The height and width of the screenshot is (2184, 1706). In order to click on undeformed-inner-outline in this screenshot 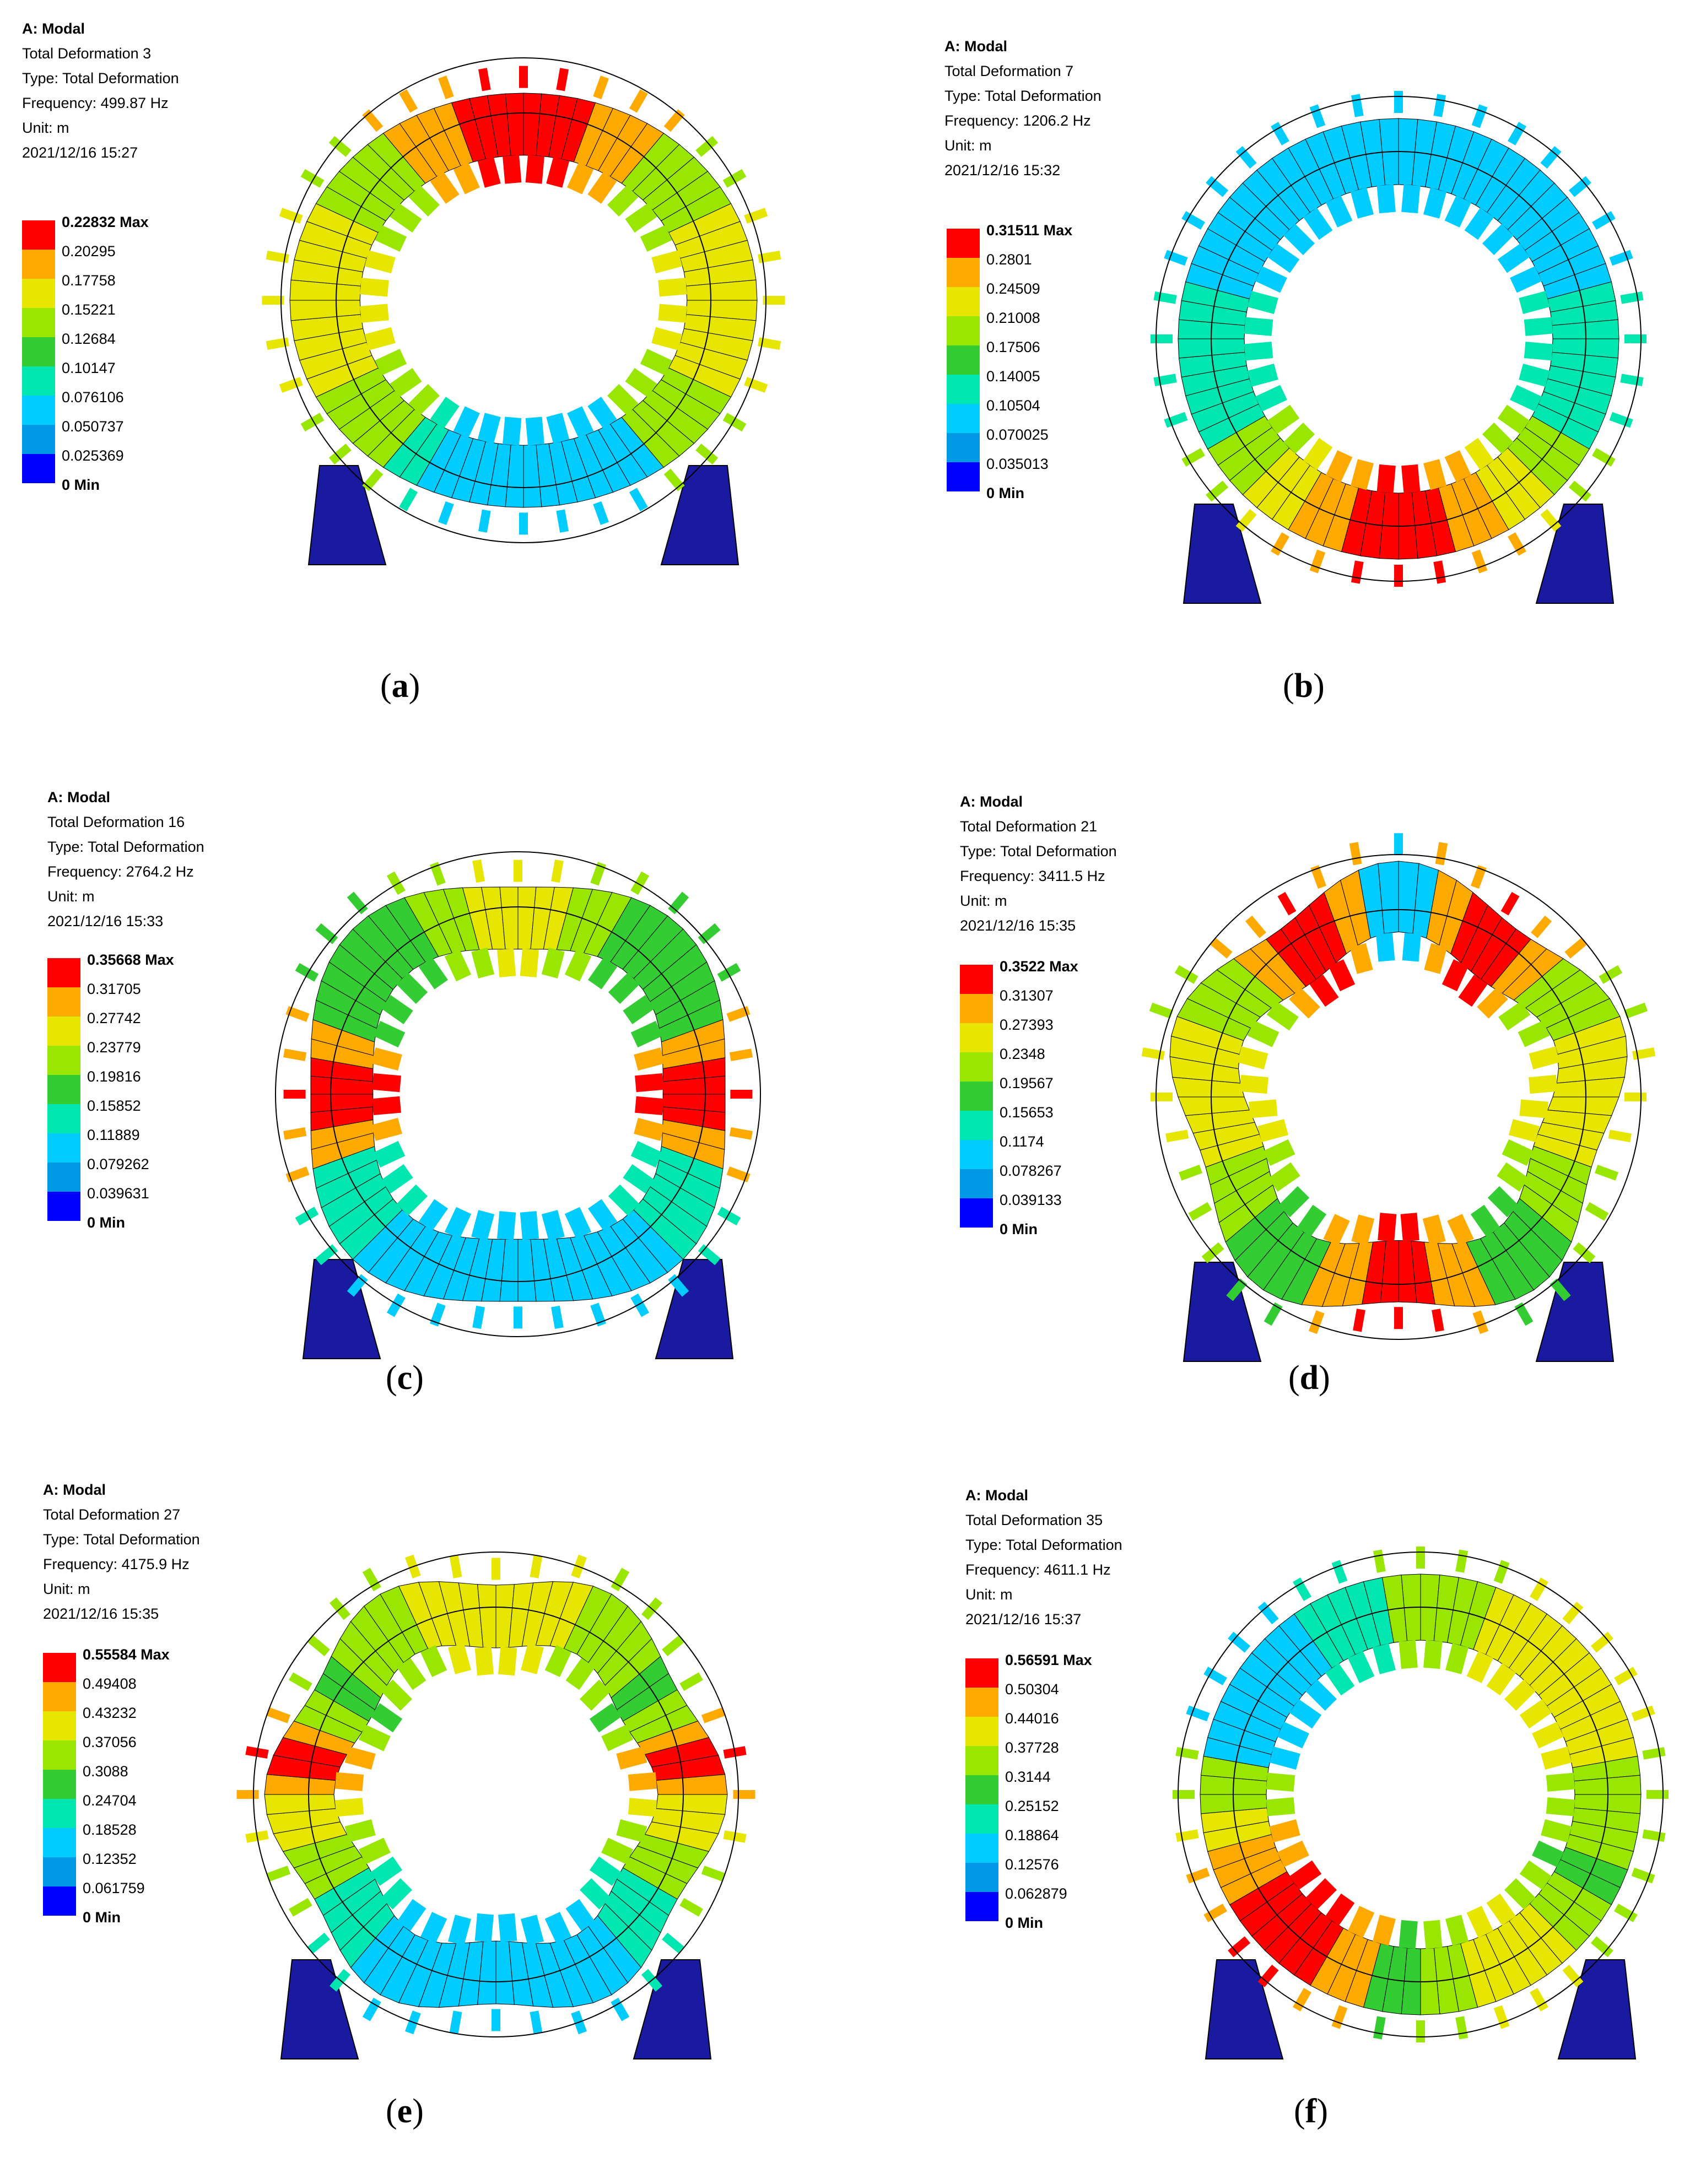, I will do `click(1399, 339)`.